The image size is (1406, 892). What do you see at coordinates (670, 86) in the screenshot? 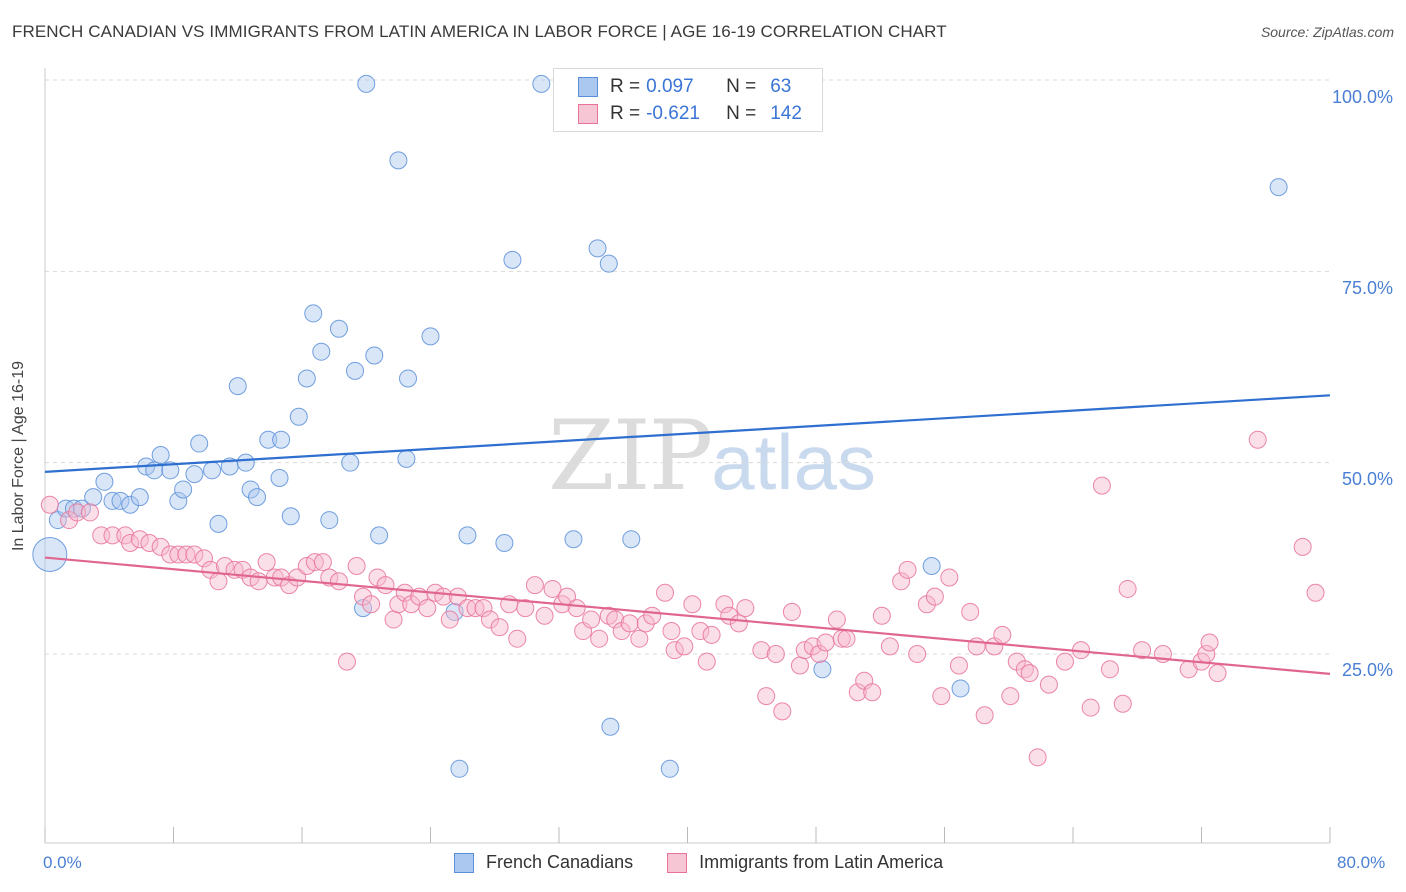
I see `r-value: 0.097` at bounding box center [670, 86].